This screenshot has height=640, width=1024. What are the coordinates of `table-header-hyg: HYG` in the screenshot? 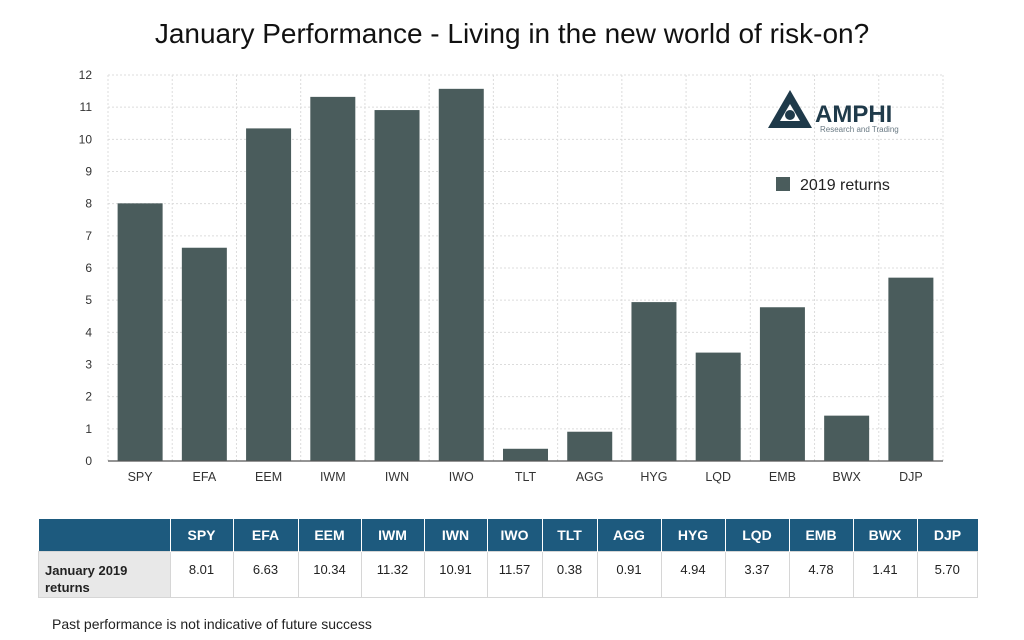 It's located at (692, 535).